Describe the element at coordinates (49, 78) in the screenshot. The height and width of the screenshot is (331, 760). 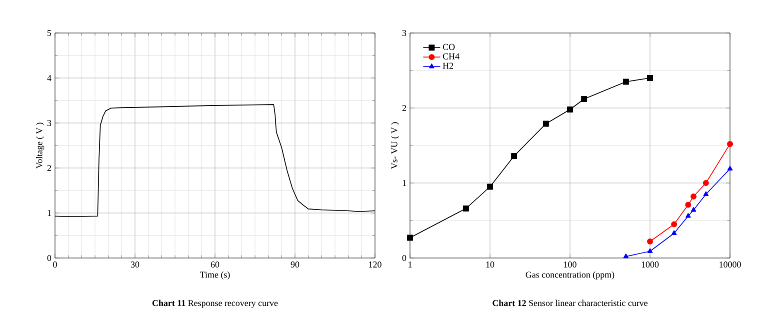
I see `y-tick-label: 4` at that location.